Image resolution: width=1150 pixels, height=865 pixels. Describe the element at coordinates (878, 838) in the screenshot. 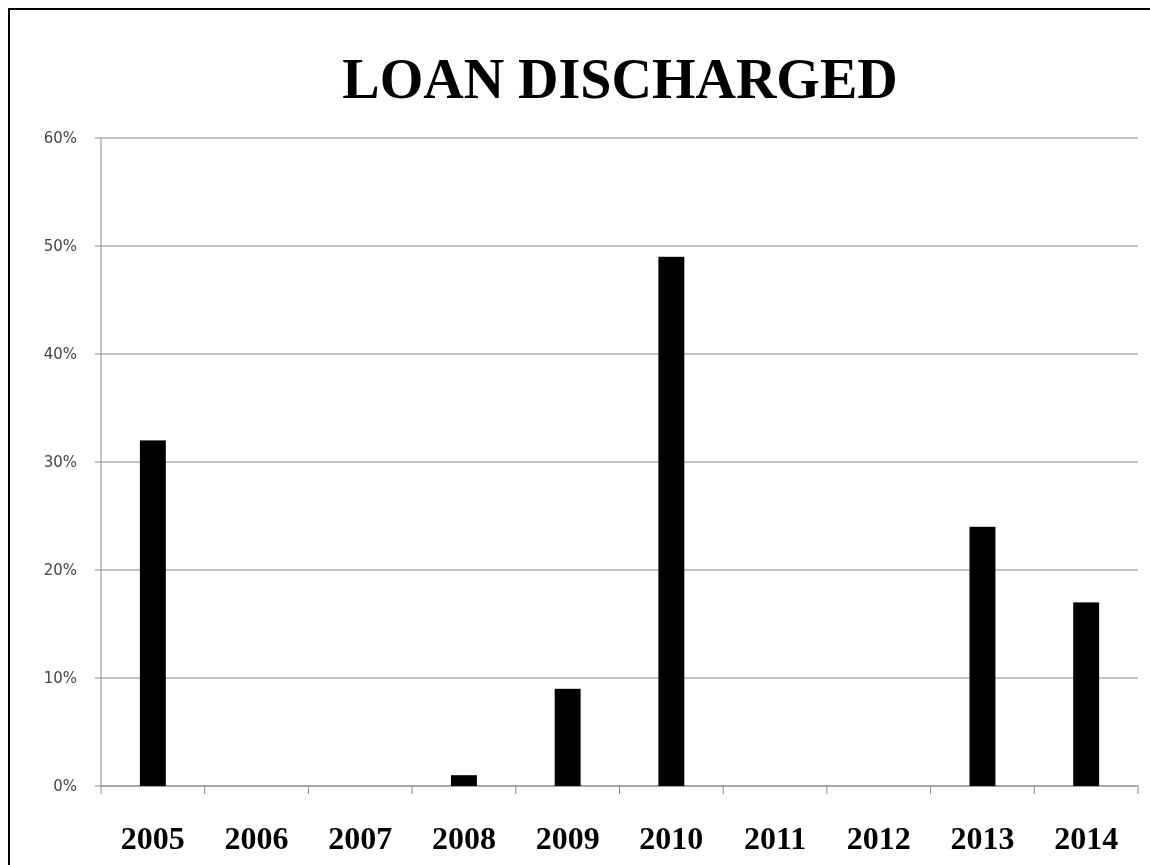

I see `x-tick-label: 2012` at that location.